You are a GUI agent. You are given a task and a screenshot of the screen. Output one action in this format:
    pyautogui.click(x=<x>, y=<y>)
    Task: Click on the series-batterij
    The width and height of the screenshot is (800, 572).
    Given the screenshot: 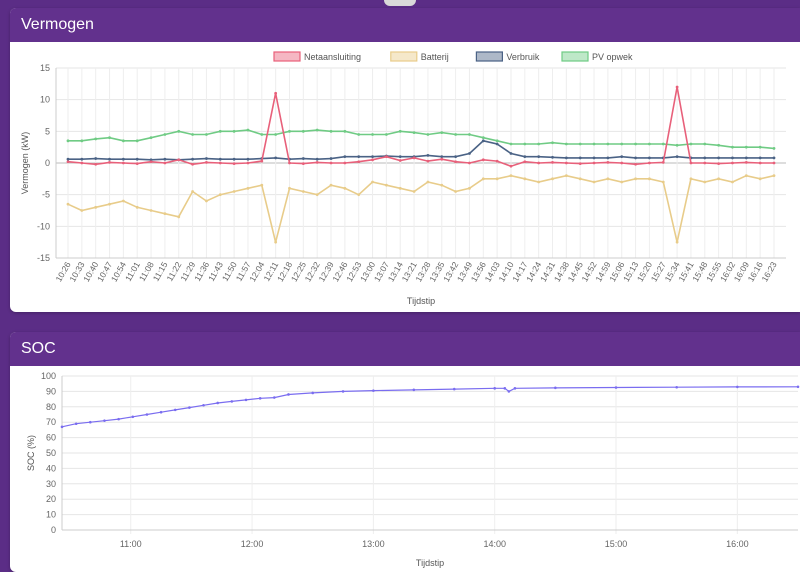 What is the action you would take?
    pyautogui.click(x=421, y=209)
    